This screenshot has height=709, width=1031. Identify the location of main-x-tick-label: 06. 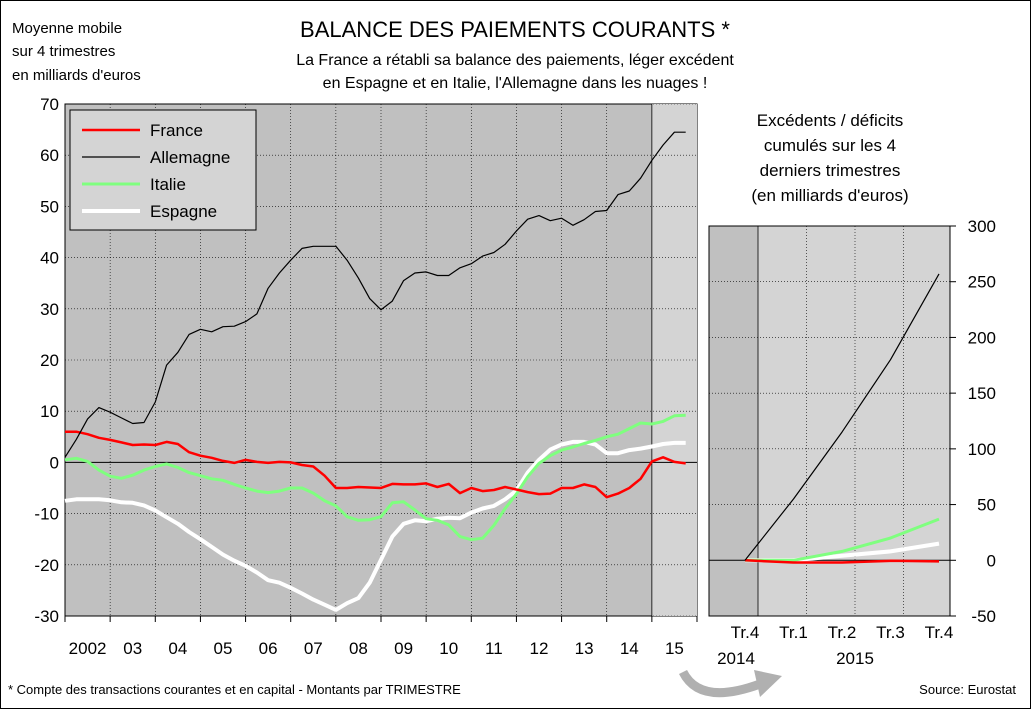
(268, 648).